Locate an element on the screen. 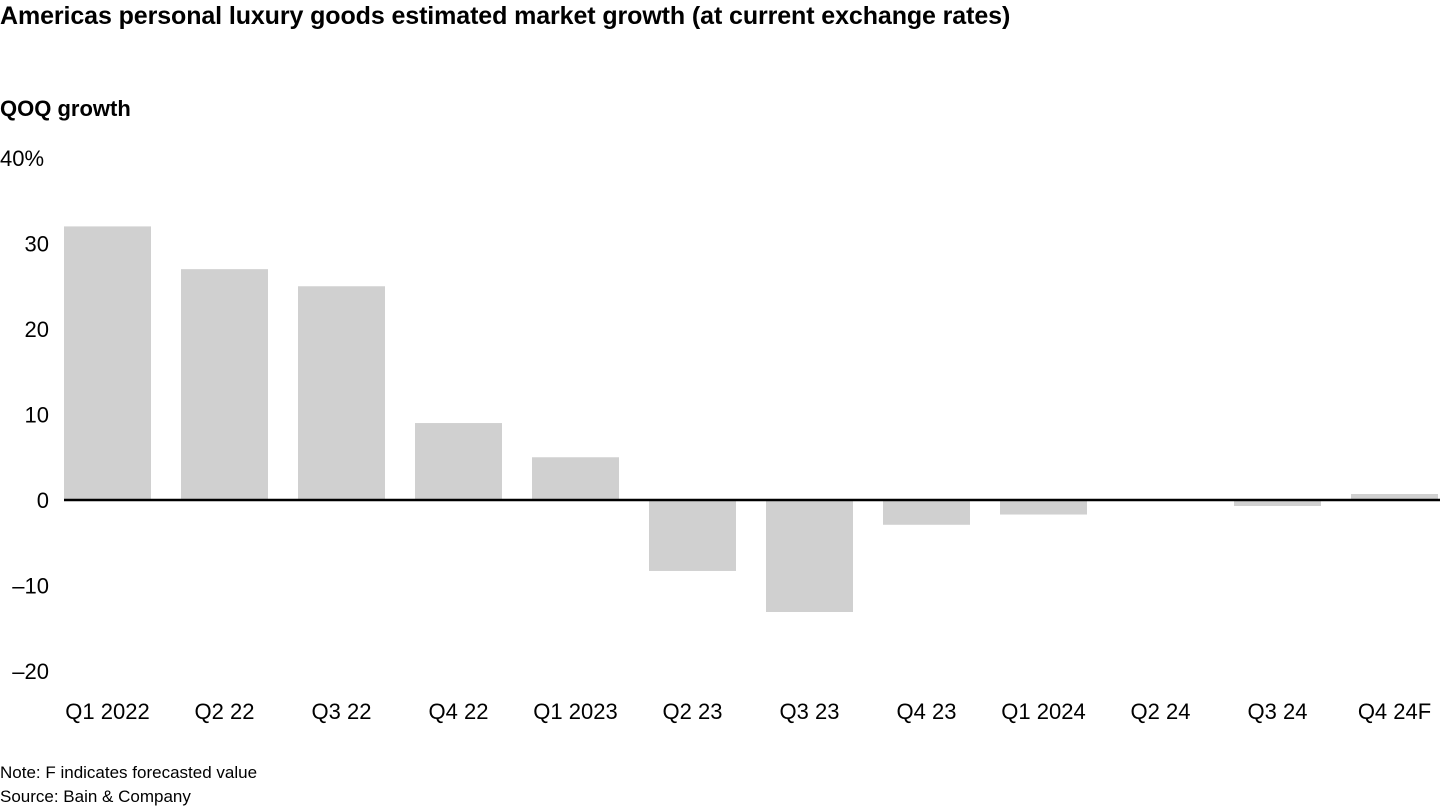 The width and height of the screenshot is (1440, 810). bar-q1-2024 is located at coordinates (1043, 507).